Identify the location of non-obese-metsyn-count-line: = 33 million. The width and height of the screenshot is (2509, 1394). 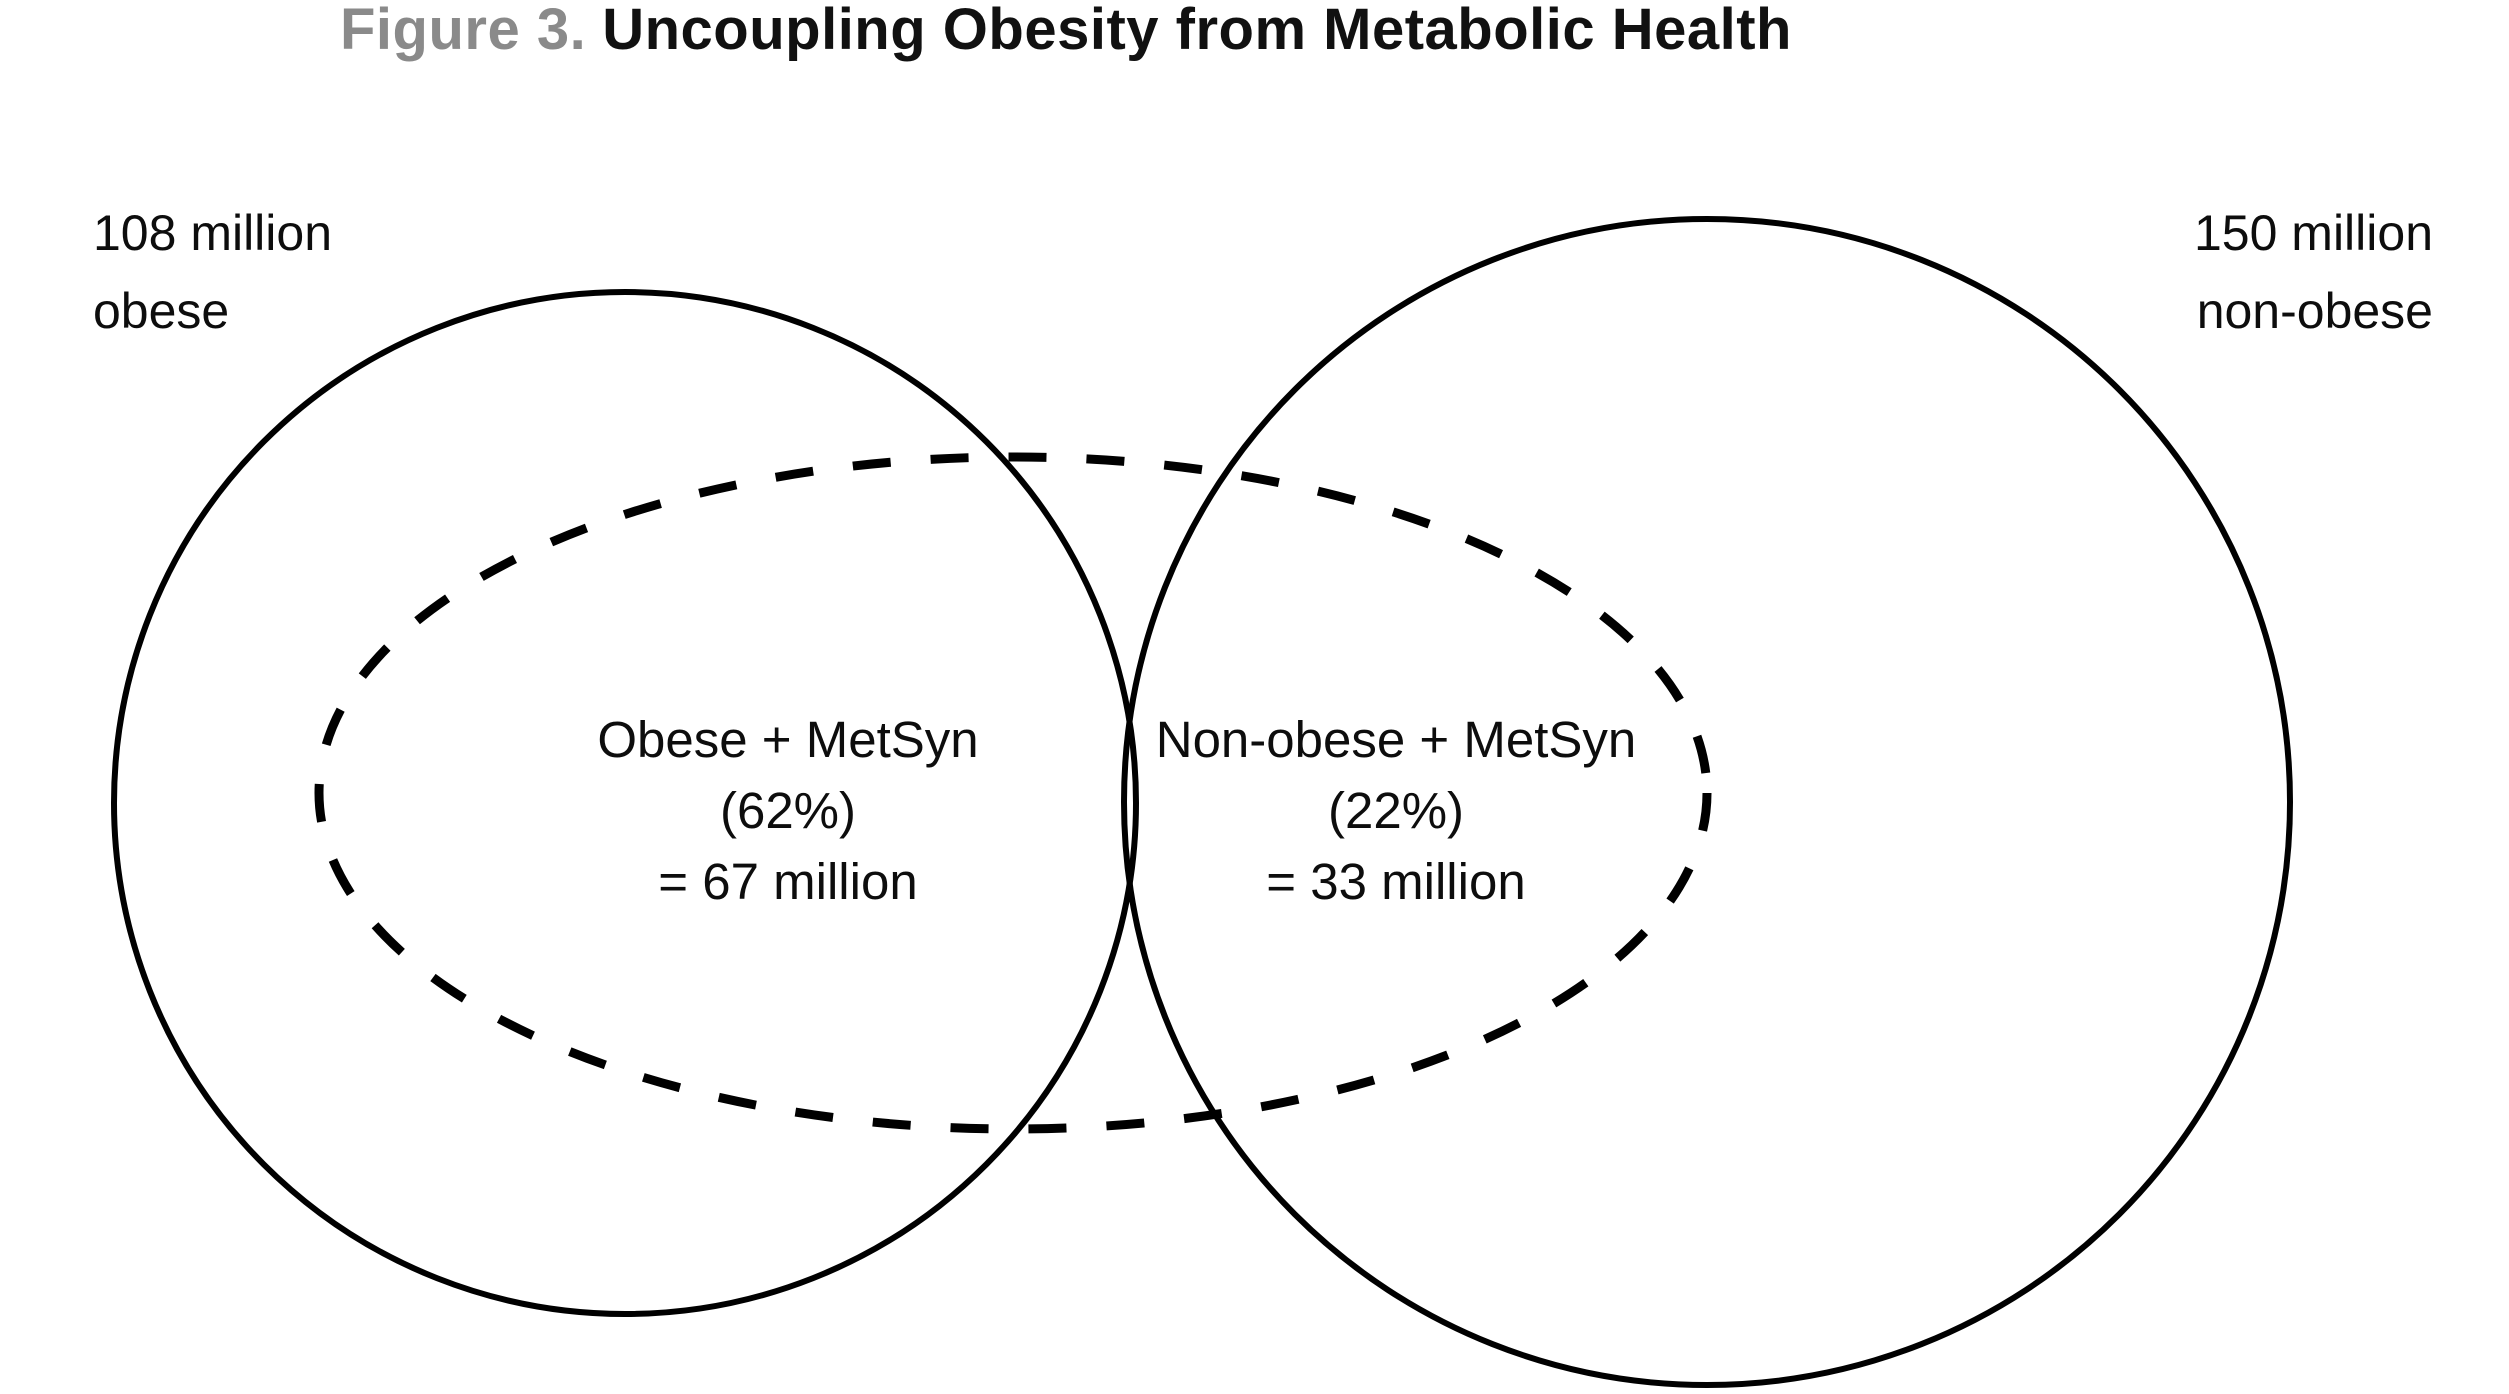
(1396, 881).